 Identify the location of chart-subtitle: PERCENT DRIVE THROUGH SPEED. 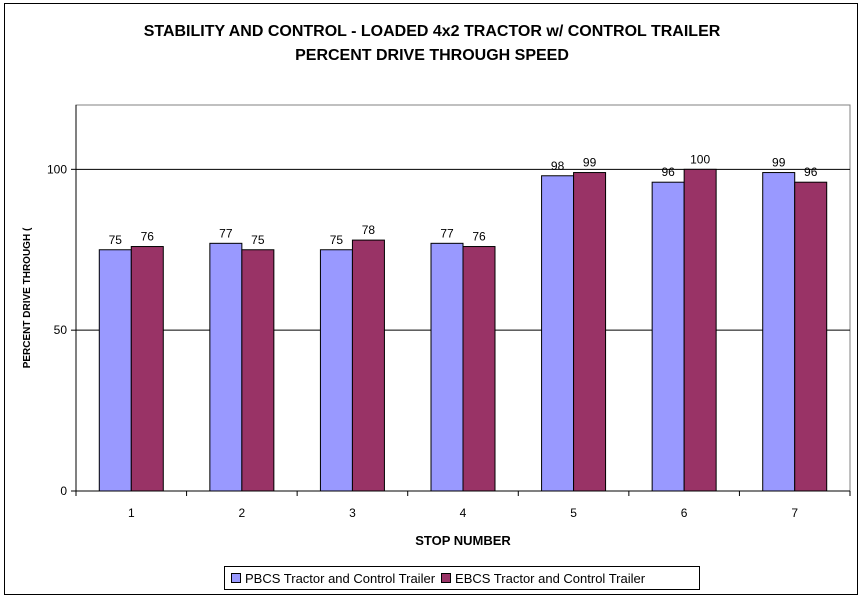
(432, 55).